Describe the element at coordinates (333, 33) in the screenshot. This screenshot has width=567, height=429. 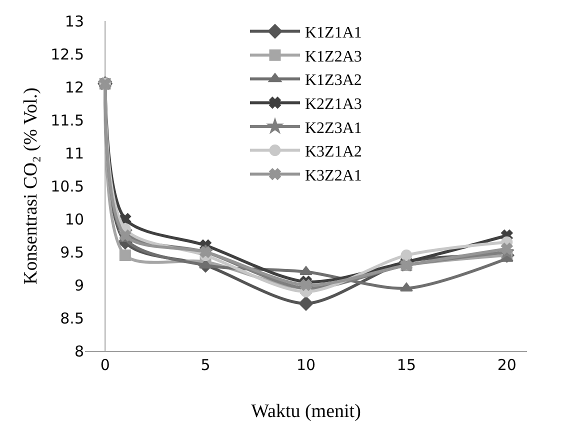
I see `legend-label: K1Z1A1` at that location.